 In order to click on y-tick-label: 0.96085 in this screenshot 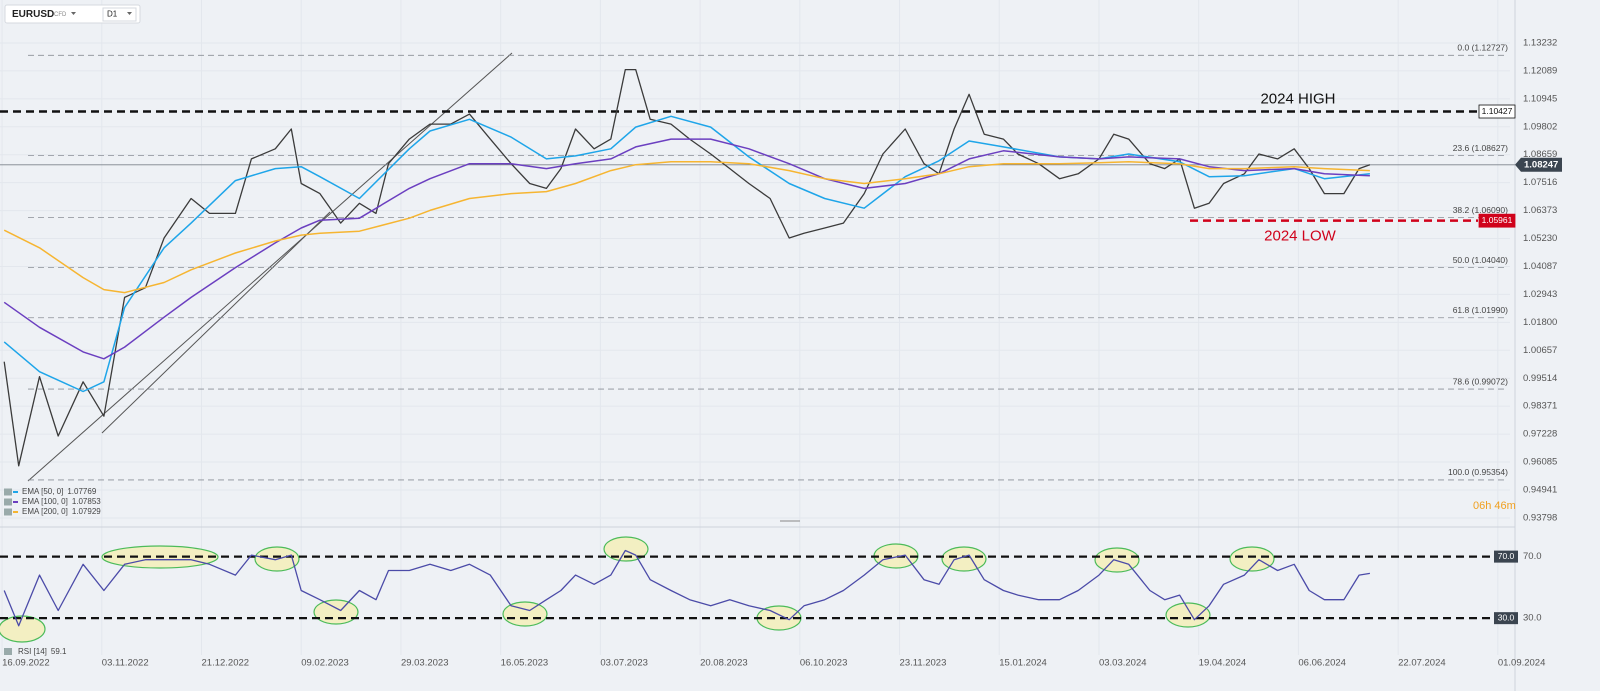, I will do `click(1540, 462)`.